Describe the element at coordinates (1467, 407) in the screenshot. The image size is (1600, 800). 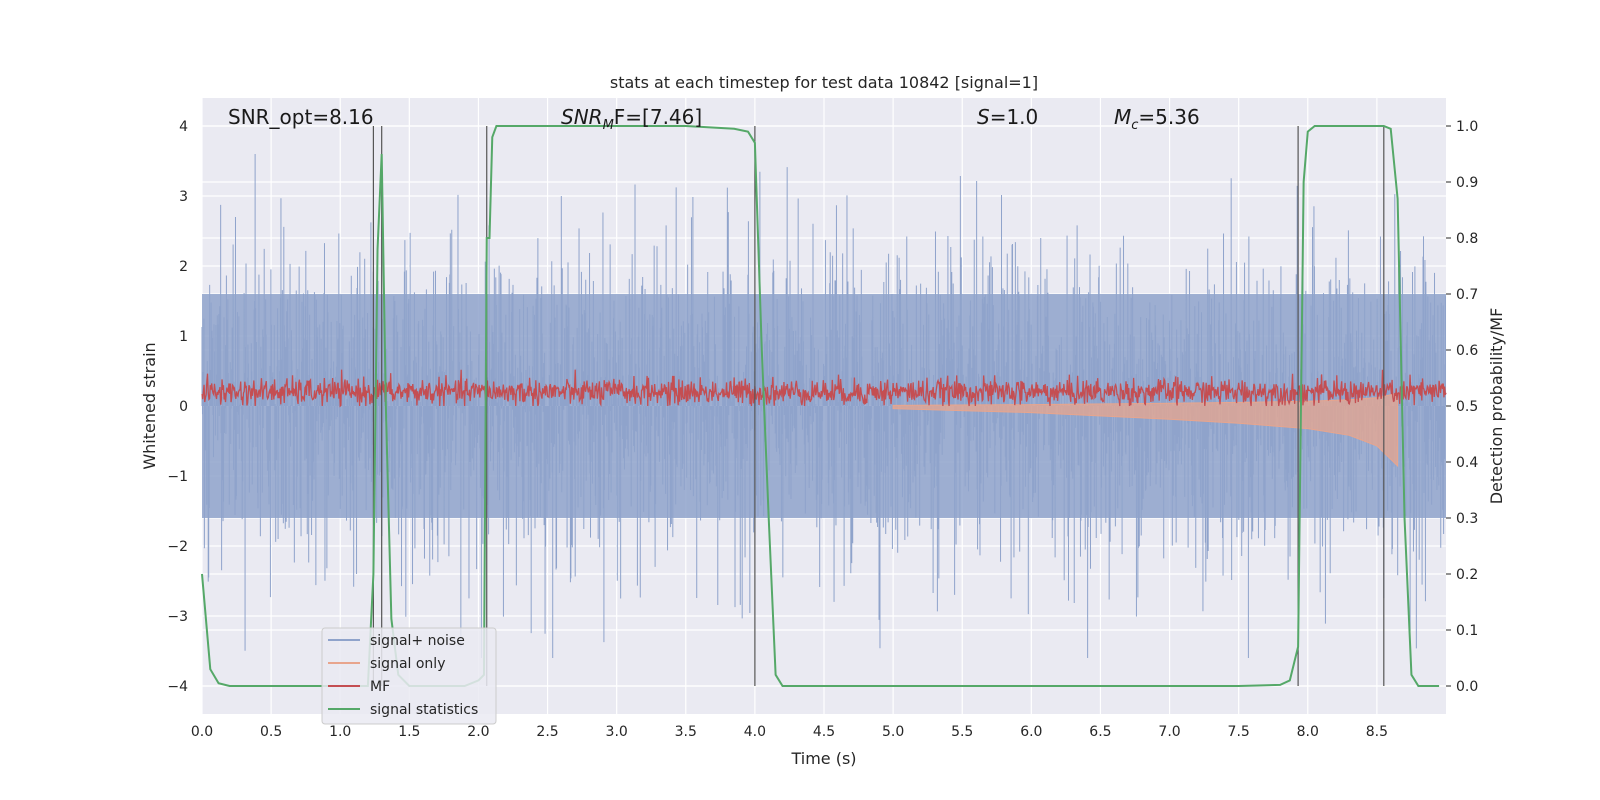
I see `y-right-tick-label: 0.5` at that location.